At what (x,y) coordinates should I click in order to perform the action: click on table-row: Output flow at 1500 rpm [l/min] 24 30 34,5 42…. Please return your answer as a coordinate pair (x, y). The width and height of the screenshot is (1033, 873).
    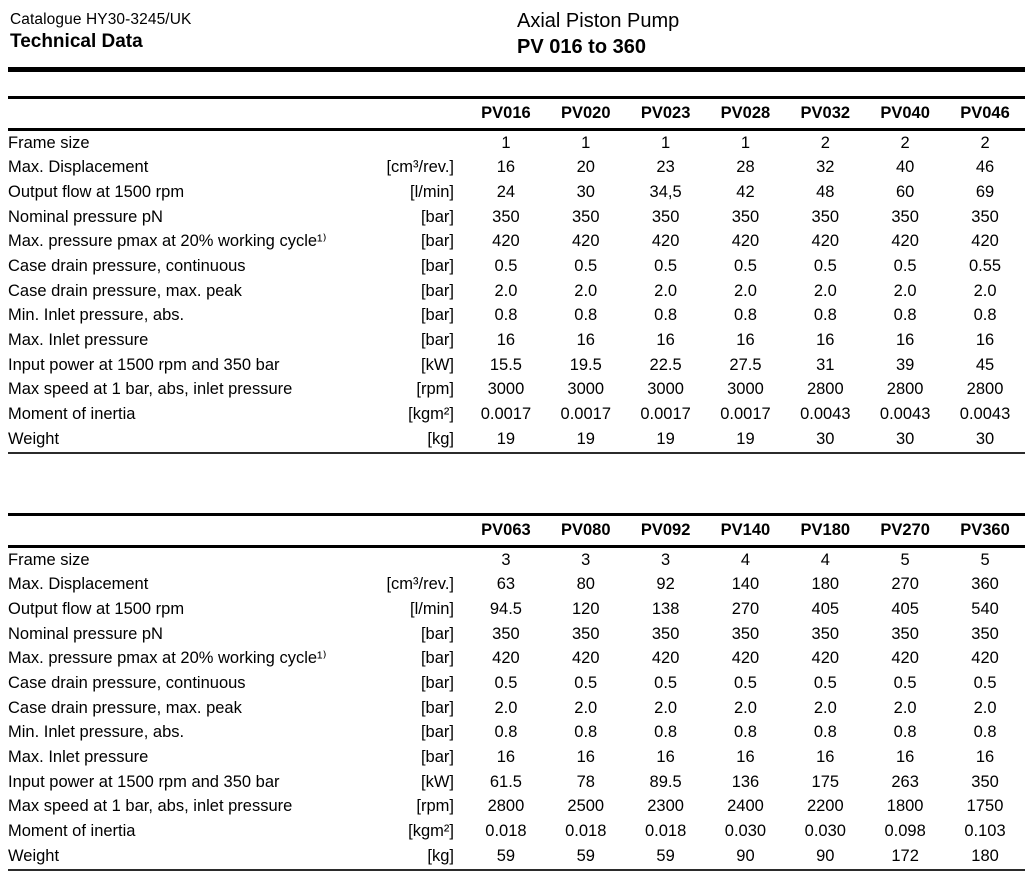
    Looking at the image, I should click on (516, 192).